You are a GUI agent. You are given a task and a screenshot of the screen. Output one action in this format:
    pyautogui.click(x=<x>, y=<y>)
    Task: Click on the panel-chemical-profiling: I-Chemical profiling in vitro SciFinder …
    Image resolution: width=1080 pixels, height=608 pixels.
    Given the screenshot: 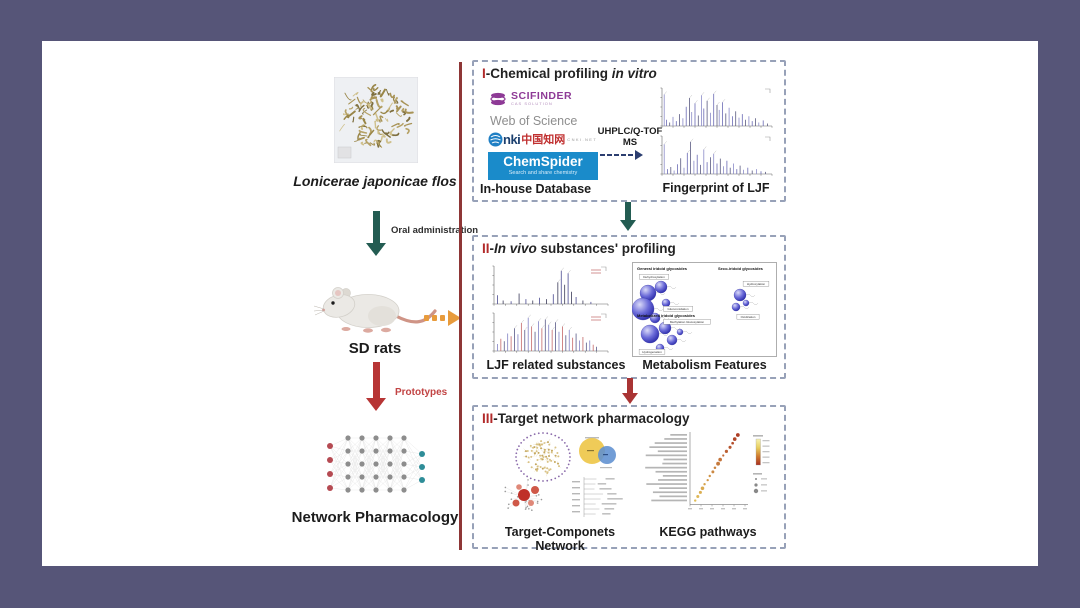 What is the action you would take?
    pyautogui.click(x=629, y=131)
    